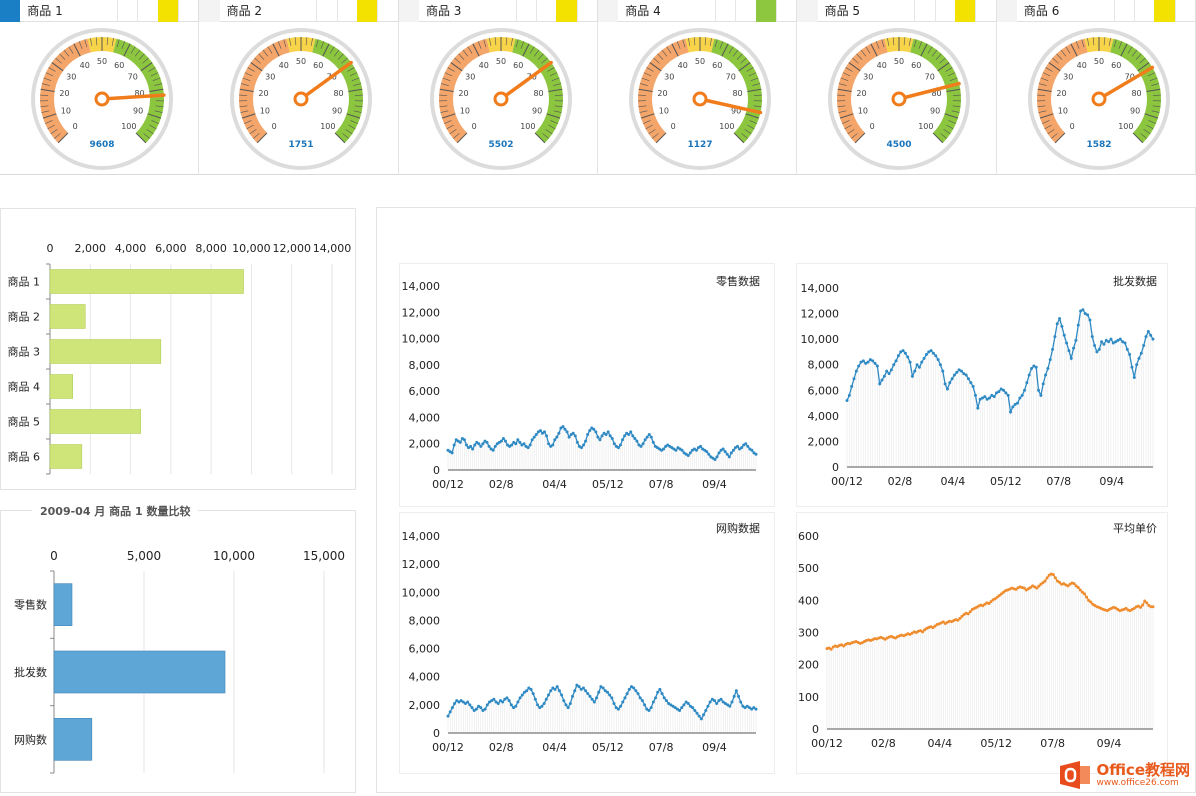 Image resolution: width=1196 pixels, height=796 pixels. Describe the element at coordinates (1124, 775) in the screenshot. I see `site-logo: Office教程网 www.office26.com` at that location.